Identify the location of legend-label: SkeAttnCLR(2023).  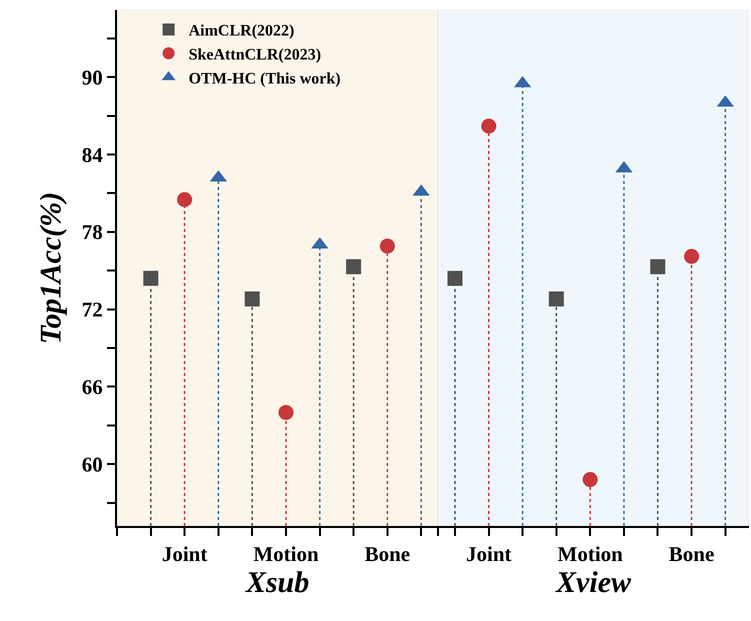
(255, 55).